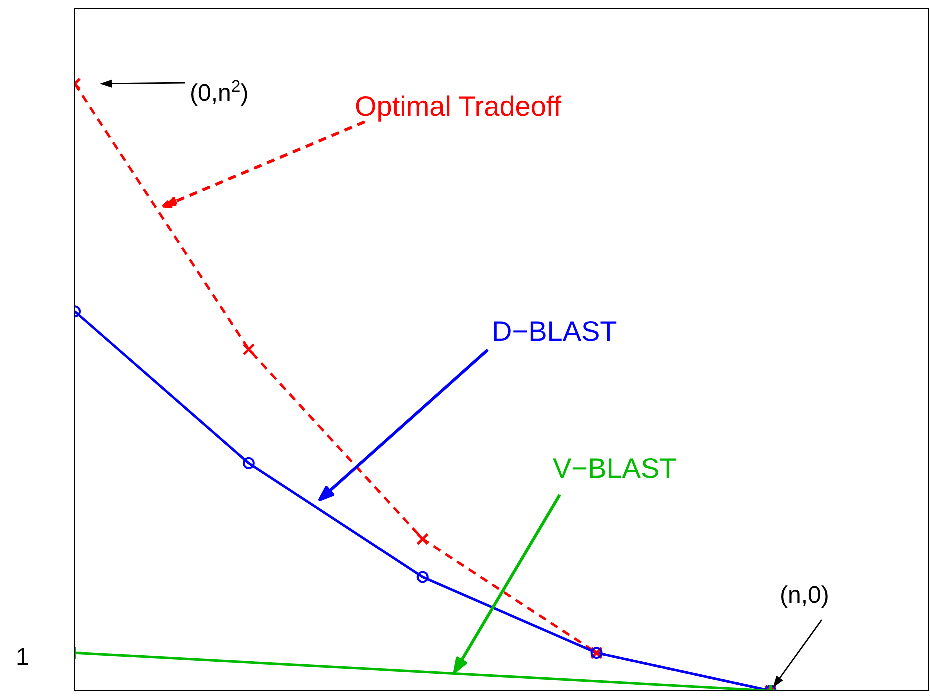 This screenshot has height=699, width=930. I want to click on annotation: (0,n$^{2}$), so click(219, 91).